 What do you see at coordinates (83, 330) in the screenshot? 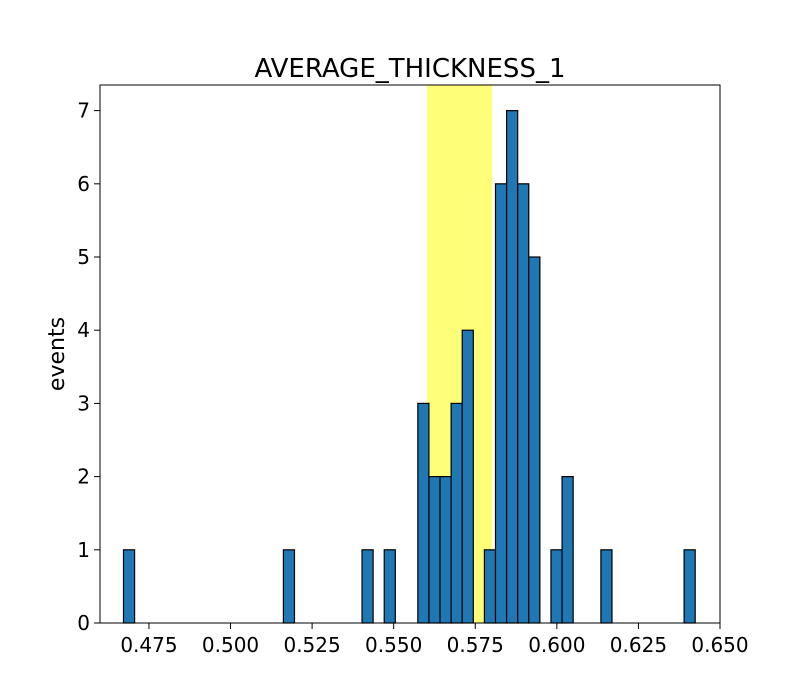
I see `y-tick-label: 4` at bounding box center [83, 330].